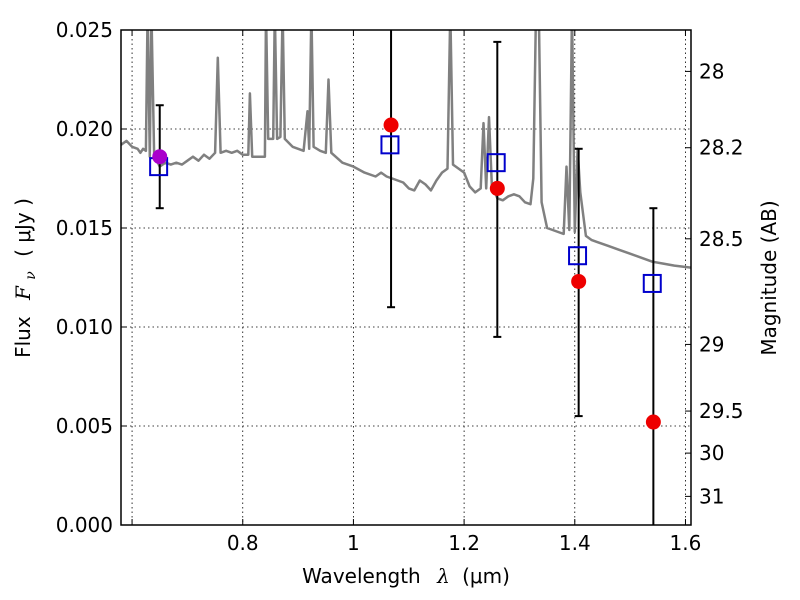  Describe the element at coordinates (23, 227) in the screenshot. I see `y-axis-label-unit: ( μJy )` at that location.